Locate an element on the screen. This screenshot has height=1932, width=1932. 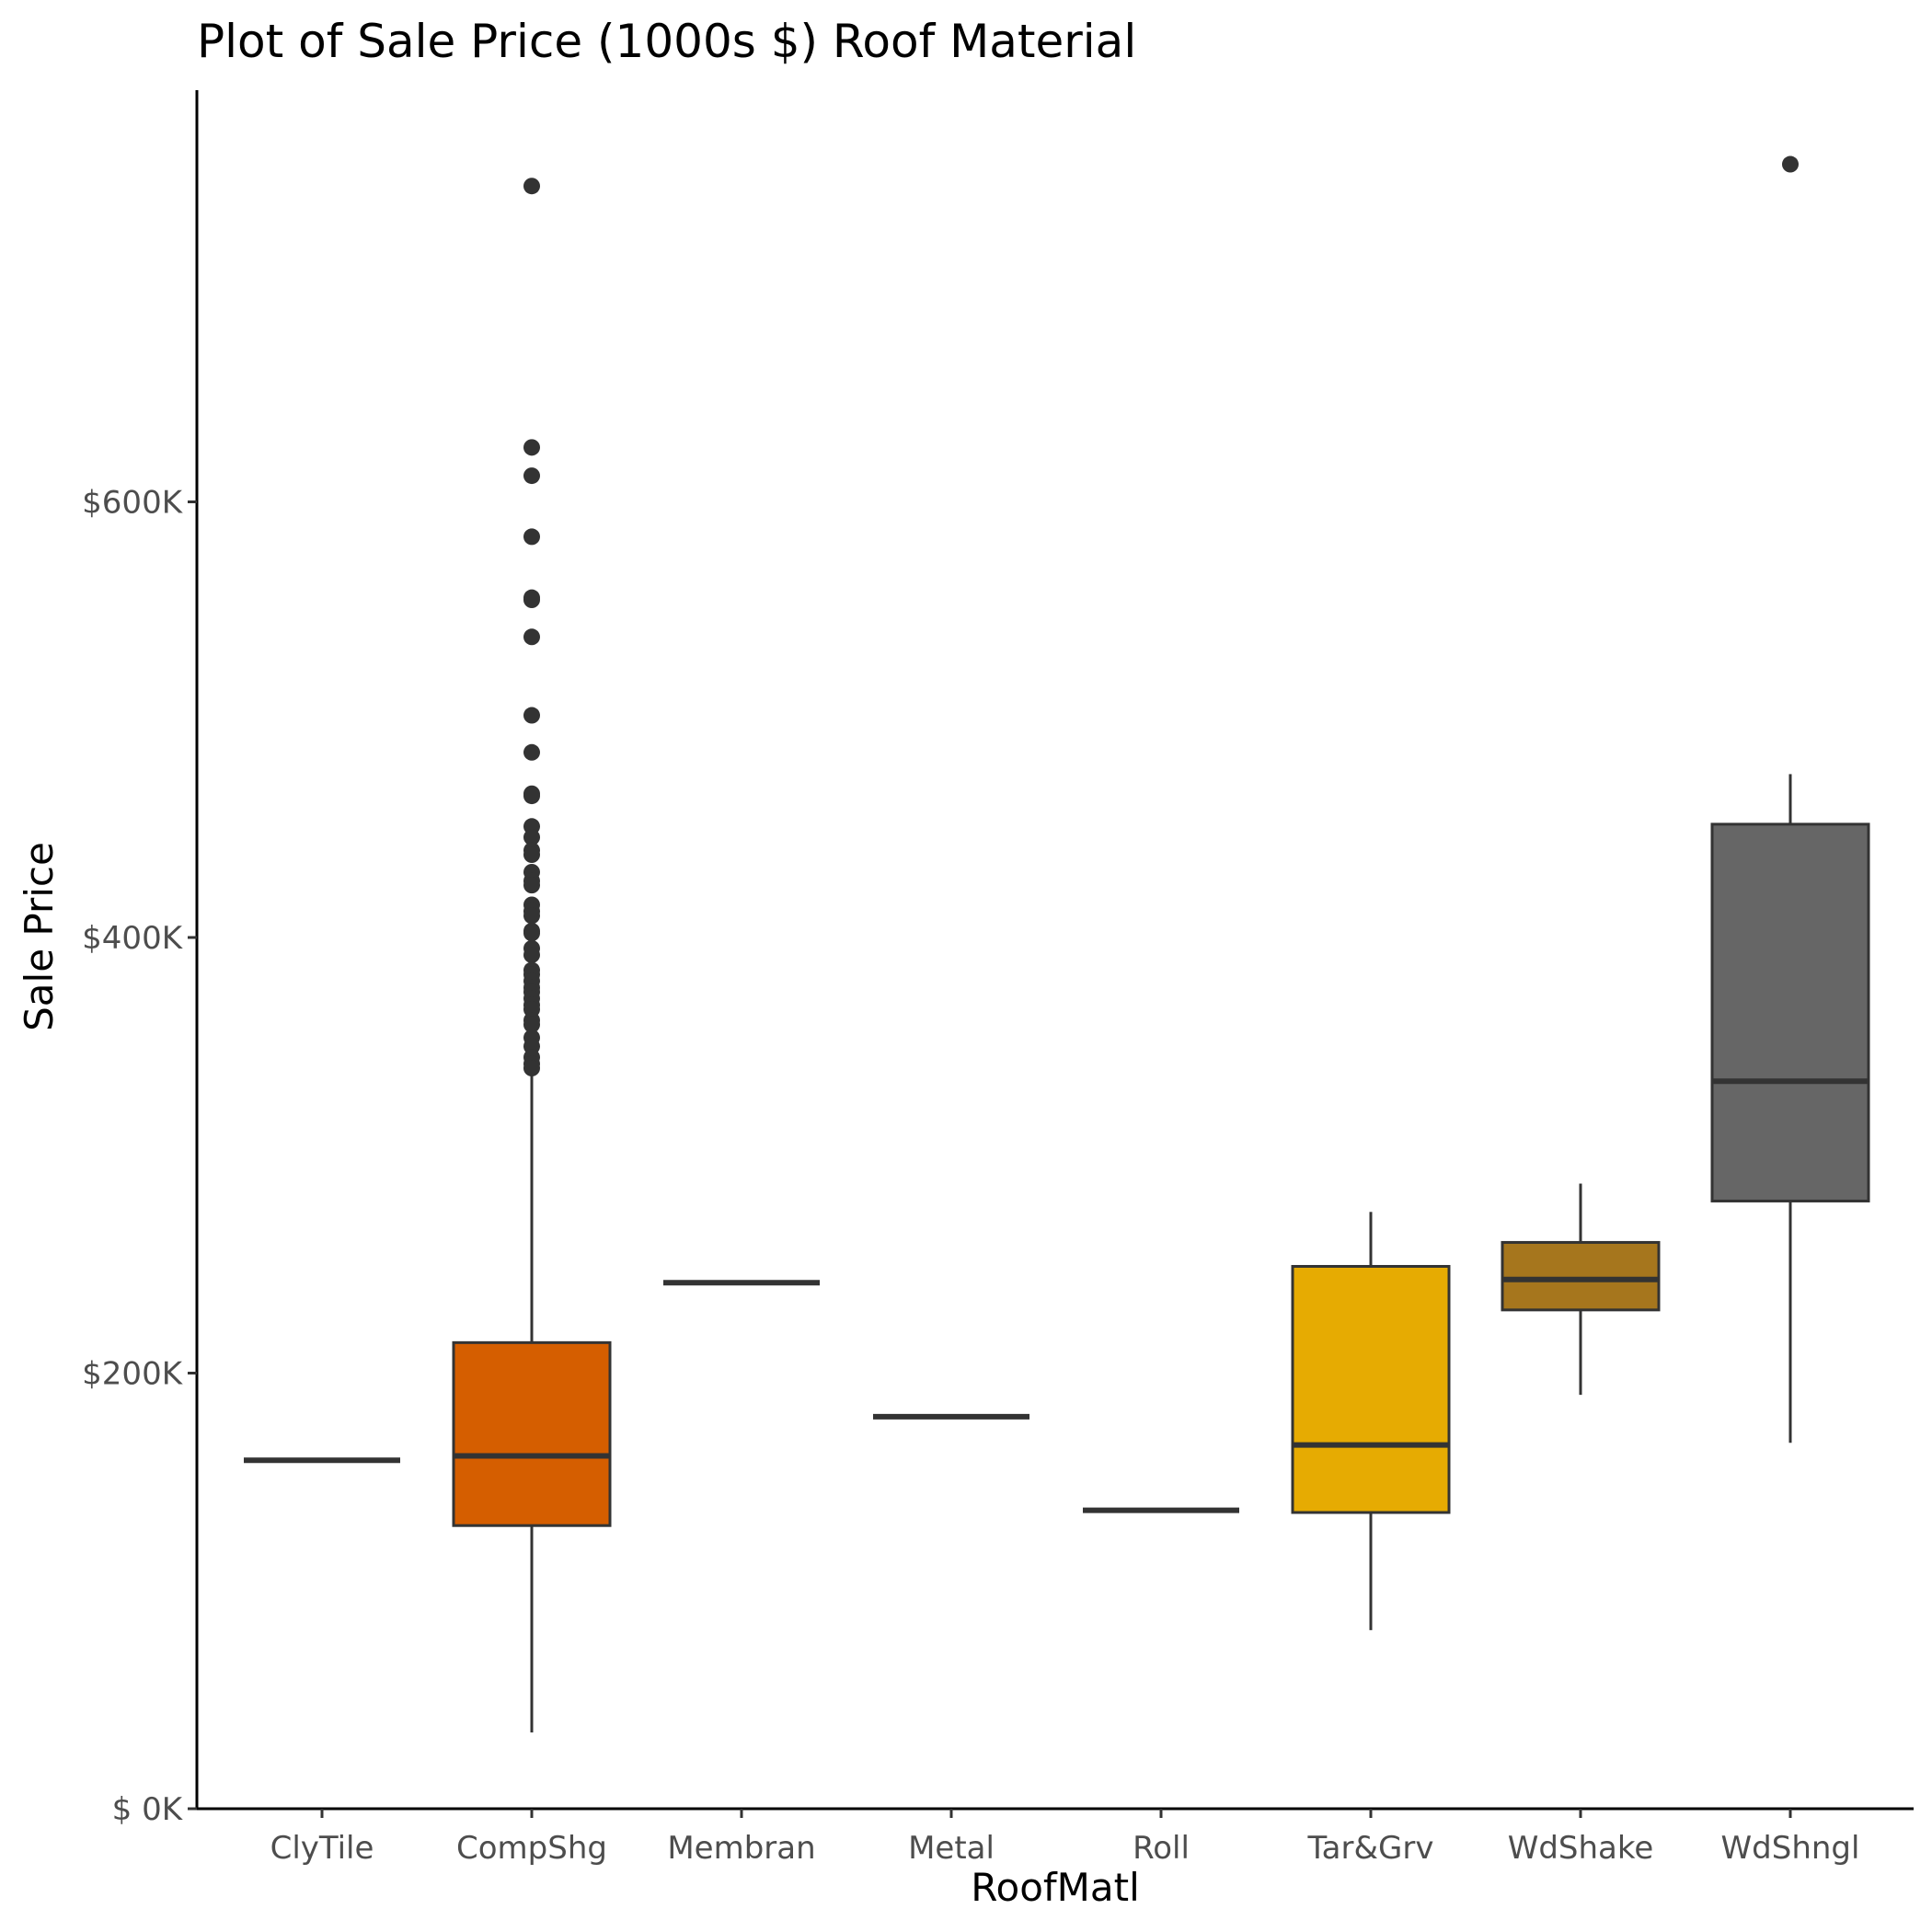
y-tick-label: $200K is located at coordinates (133, 1374).